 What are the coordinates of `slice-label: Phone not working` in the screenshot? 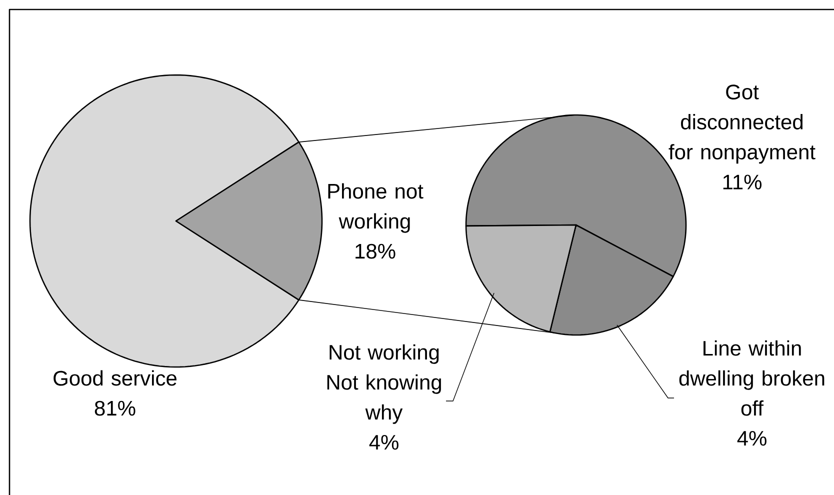 It's located at (376, 208).